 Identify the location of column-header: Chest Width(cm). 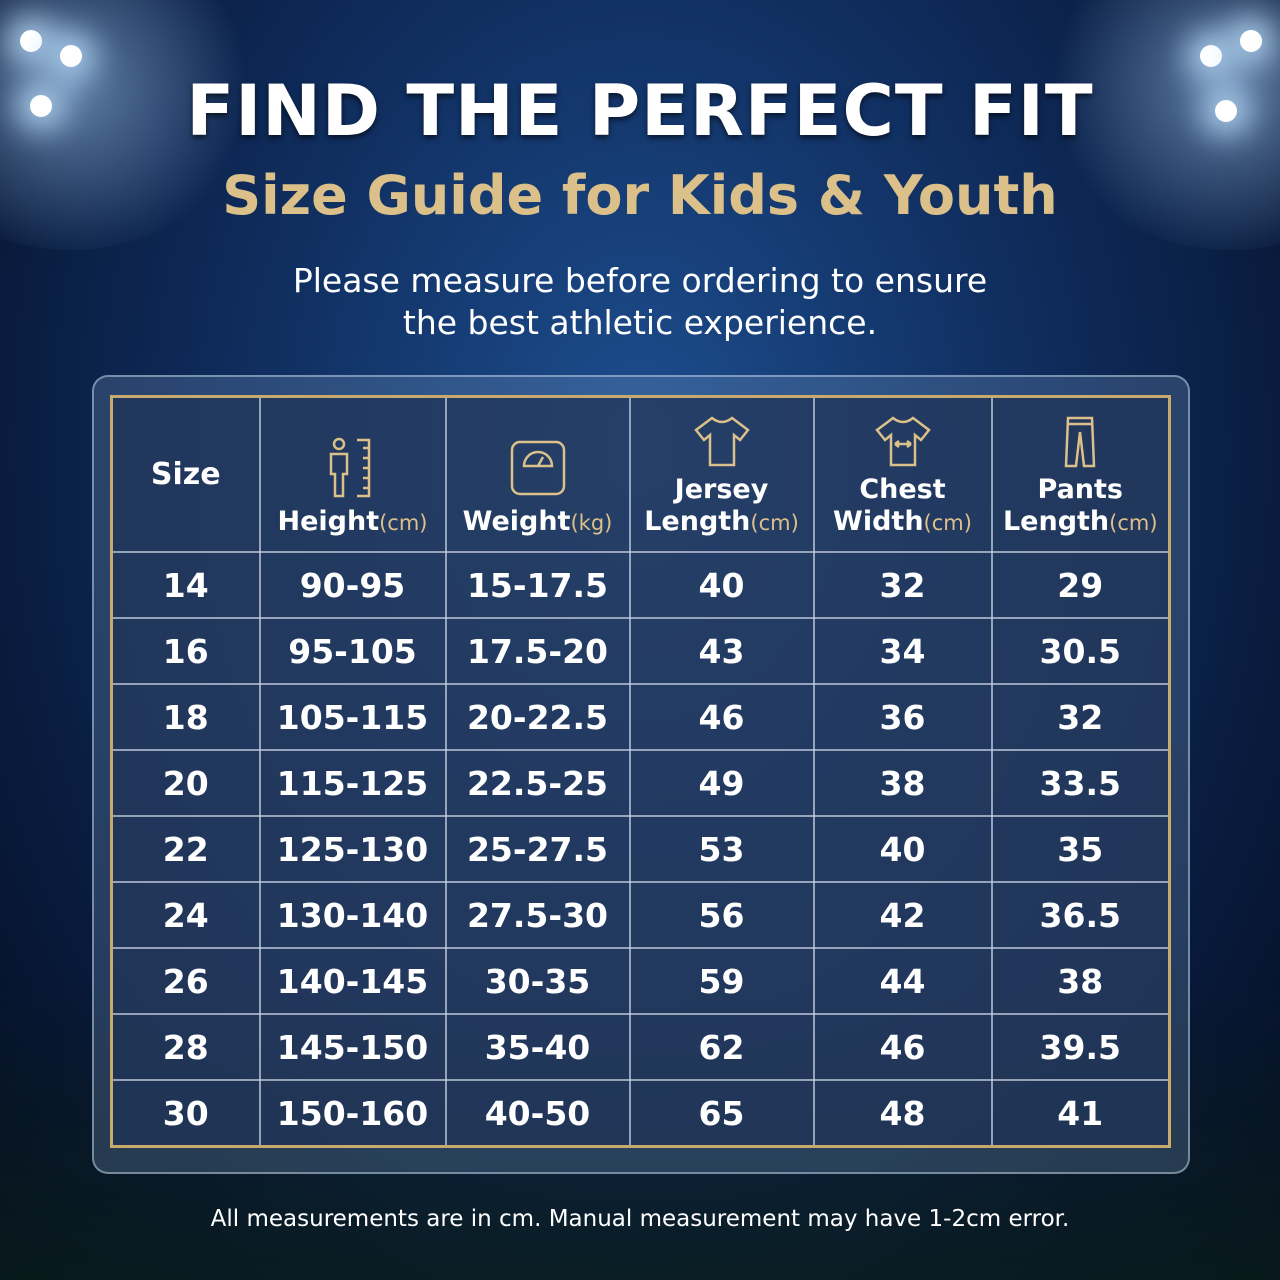
(902, 474).